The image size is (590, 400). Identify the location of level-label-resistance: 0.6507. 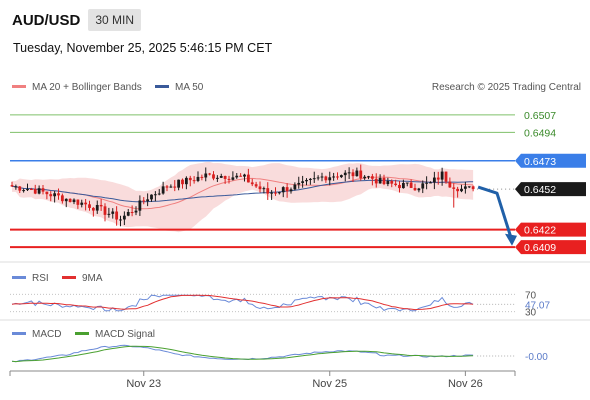
(540, 116).